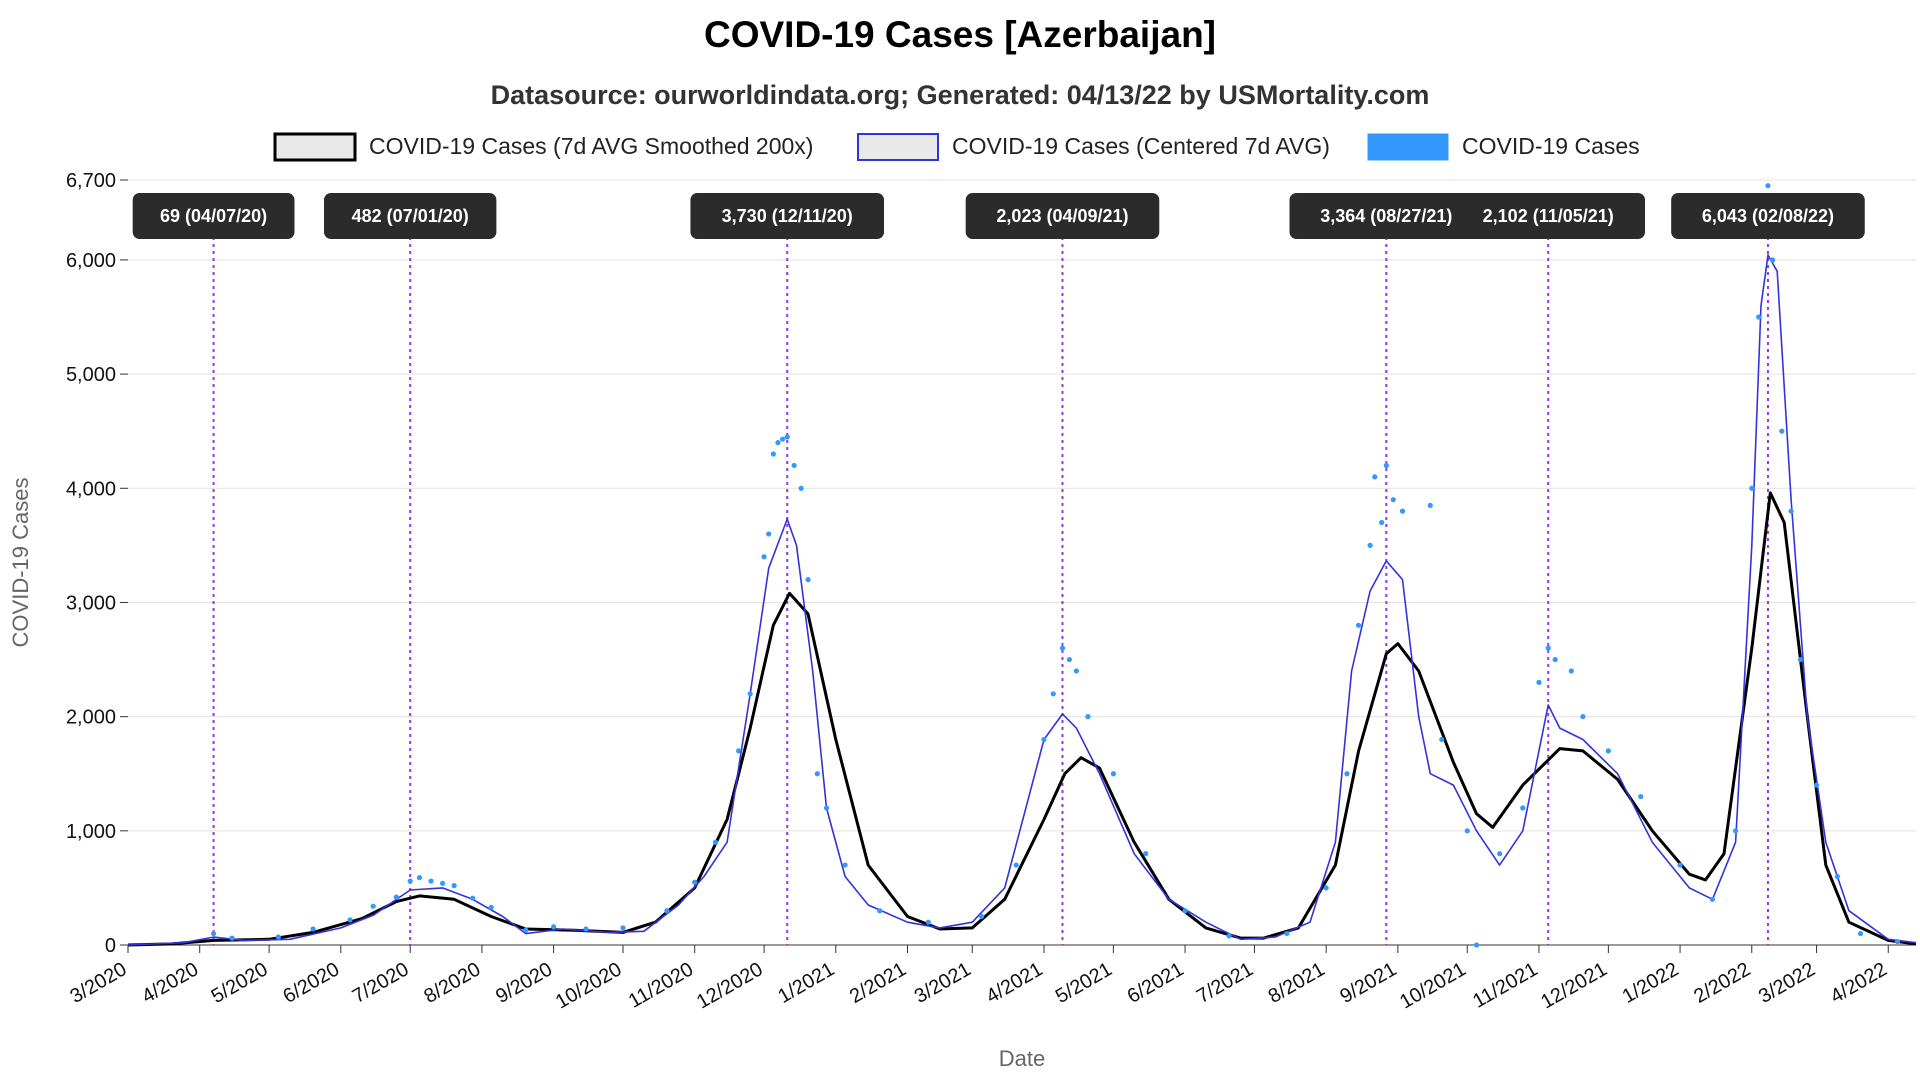 This screenshot has width=1920, height=1080. I want to click on annotation-label: 482 (07/01/20), so click(410, 216).